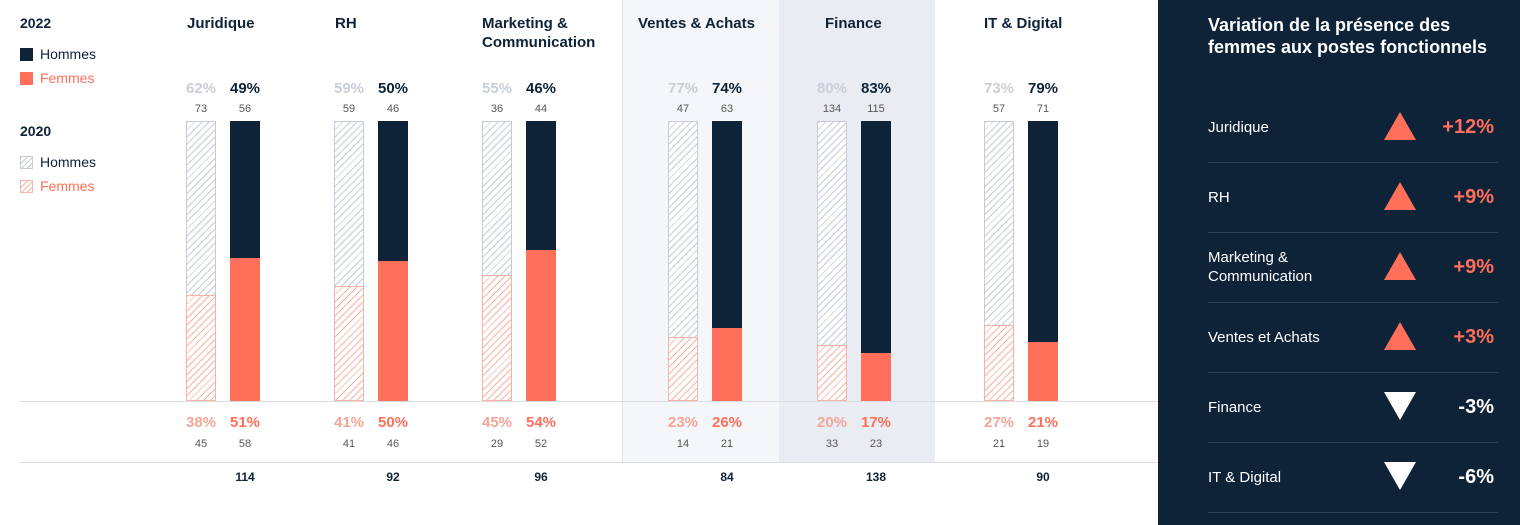 This screenshot has height=525, width=1520. Describe the element at coordinates (201, 109) in the screenshot. I see `count-2020-hommes: 73` at that location.